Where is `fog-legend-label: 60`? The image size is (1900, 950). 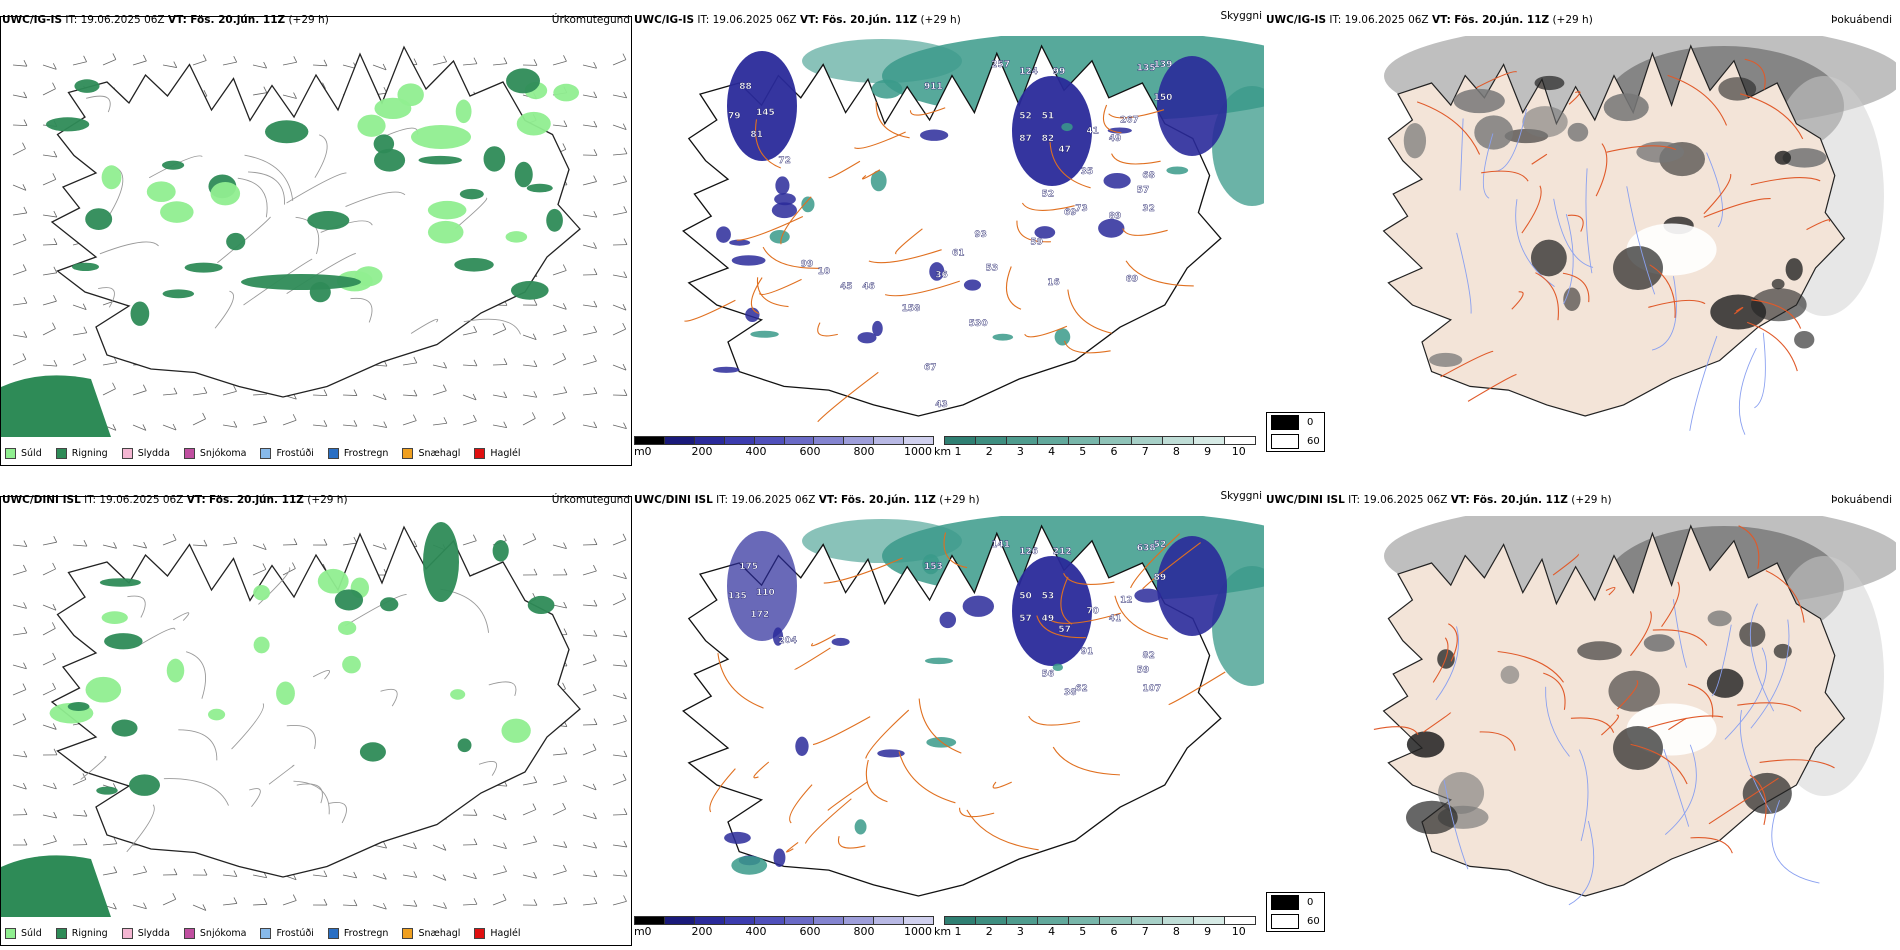
fog-legend-label: 60 is located at coordinates (1313, 441).